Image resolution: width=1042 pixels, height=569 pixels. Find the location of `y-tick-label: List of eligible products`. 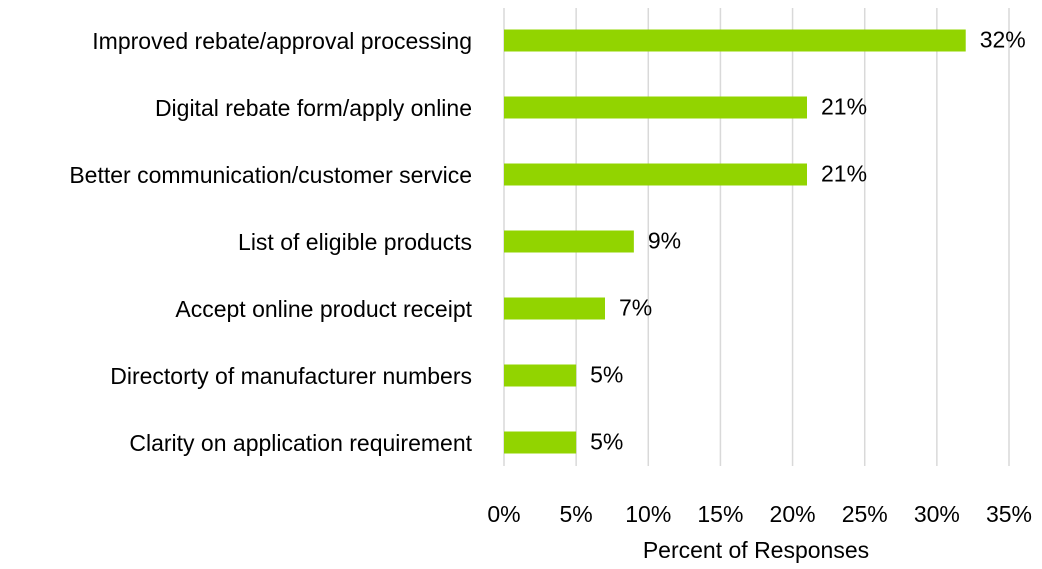

y-tick-label: List of eligible products is located at coordinates (355, 241).